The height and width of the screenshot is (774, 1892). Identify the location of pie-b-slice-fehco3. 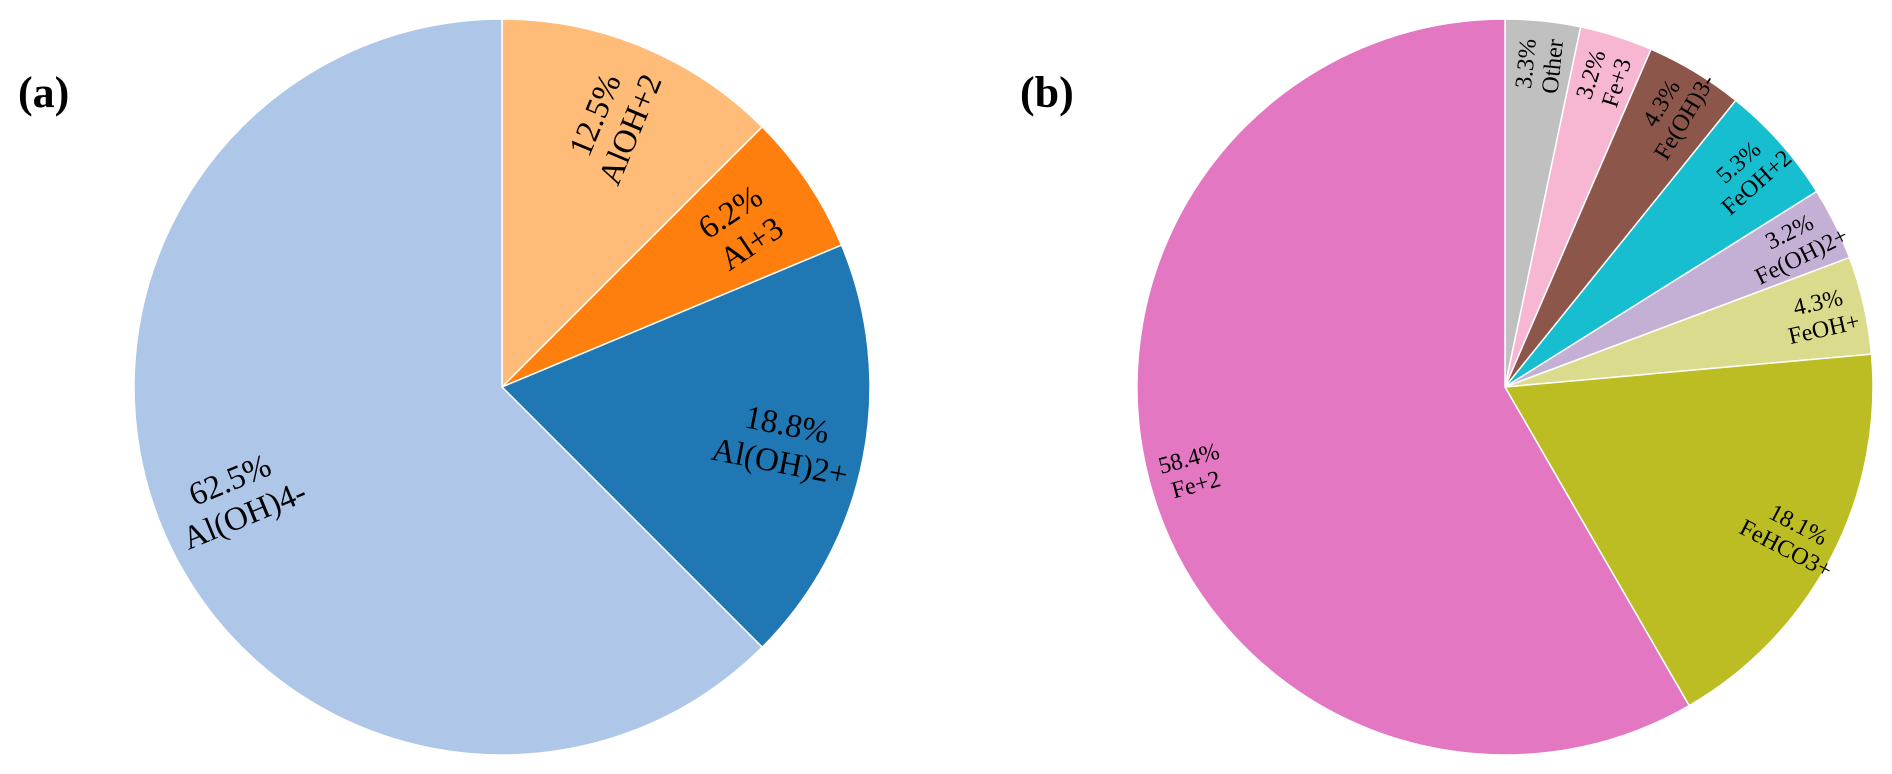
(1688, 530).